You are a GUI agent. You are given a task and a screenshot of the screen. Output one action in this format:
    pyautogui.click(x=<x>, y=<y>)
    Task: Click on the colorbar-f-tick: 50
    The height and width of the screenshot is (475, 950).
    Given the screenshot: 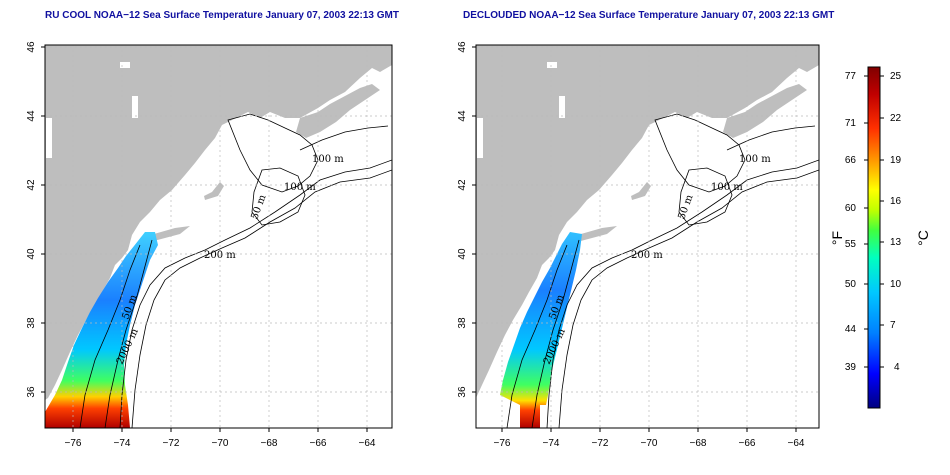 What is the action you would take?
    pyautogui.click(x=851, y=284)
    